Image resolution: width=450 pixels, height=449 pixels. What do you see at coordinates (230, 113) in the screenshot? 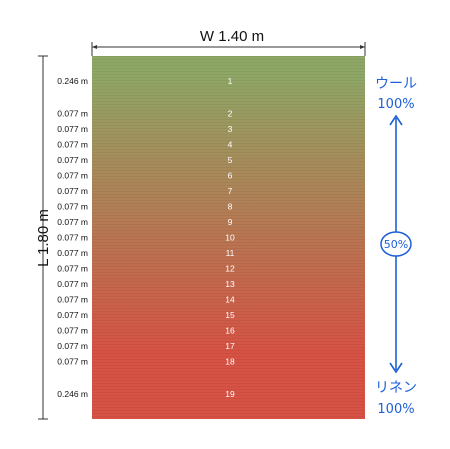
I see `row-number: 2` at bounding box center [230, 113].